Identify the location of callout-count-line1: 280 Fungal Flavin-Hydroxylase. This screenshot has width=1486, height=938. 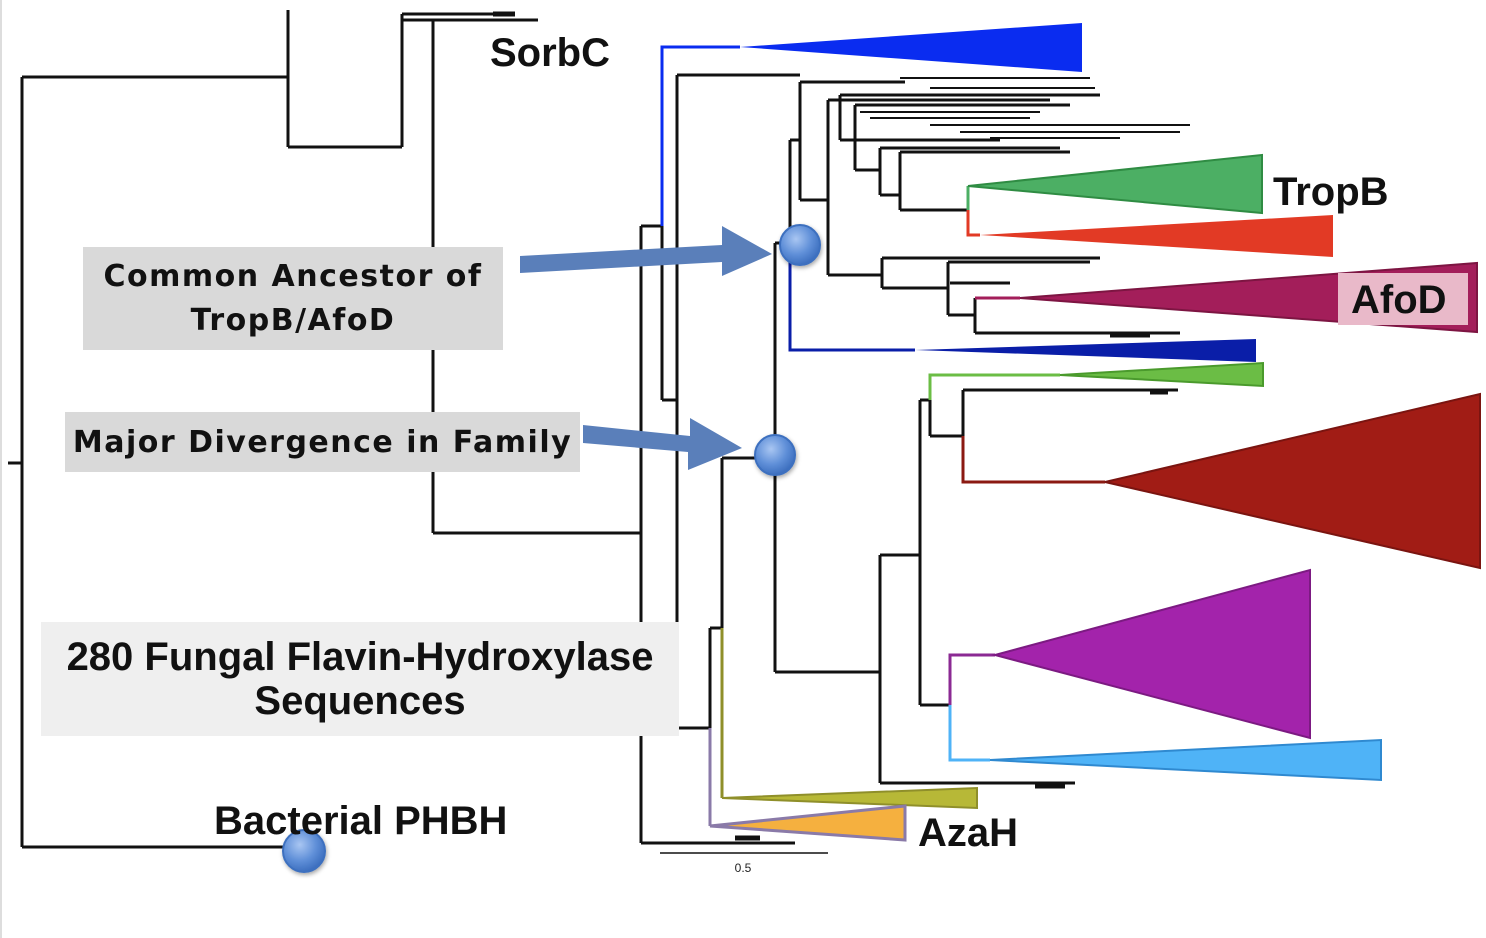
(360, 657).